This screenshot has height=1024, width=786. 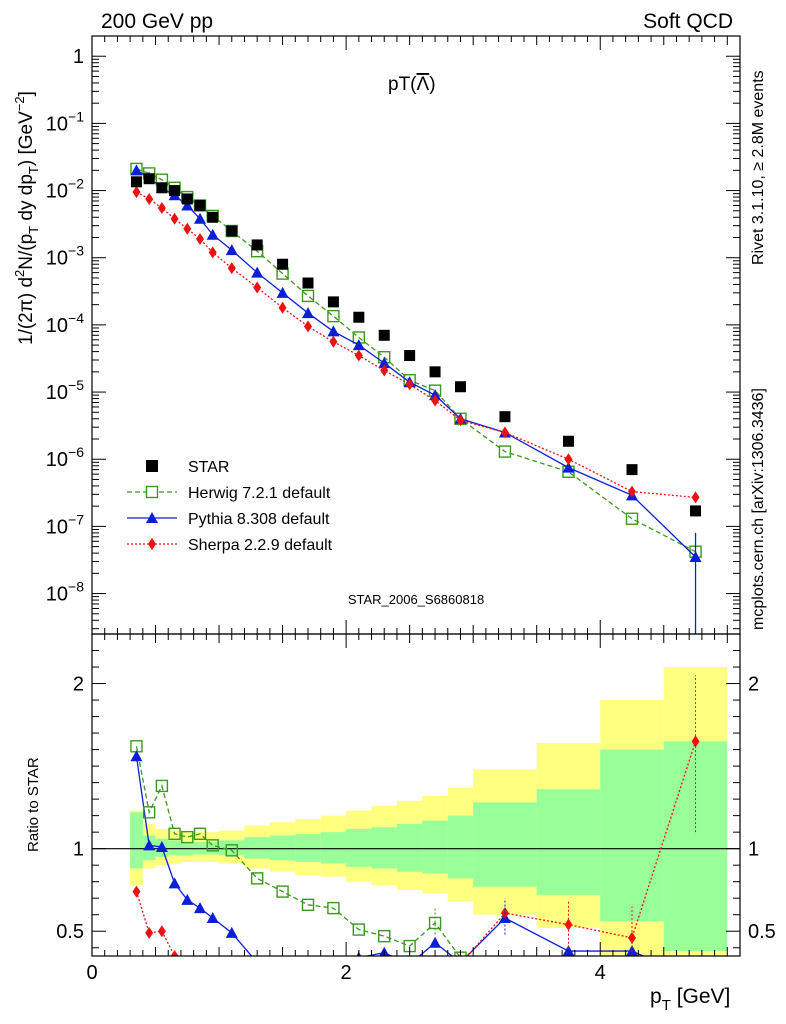 I want to click on y-tick-label: 10⁻⁶, so click(x=65, y=457).